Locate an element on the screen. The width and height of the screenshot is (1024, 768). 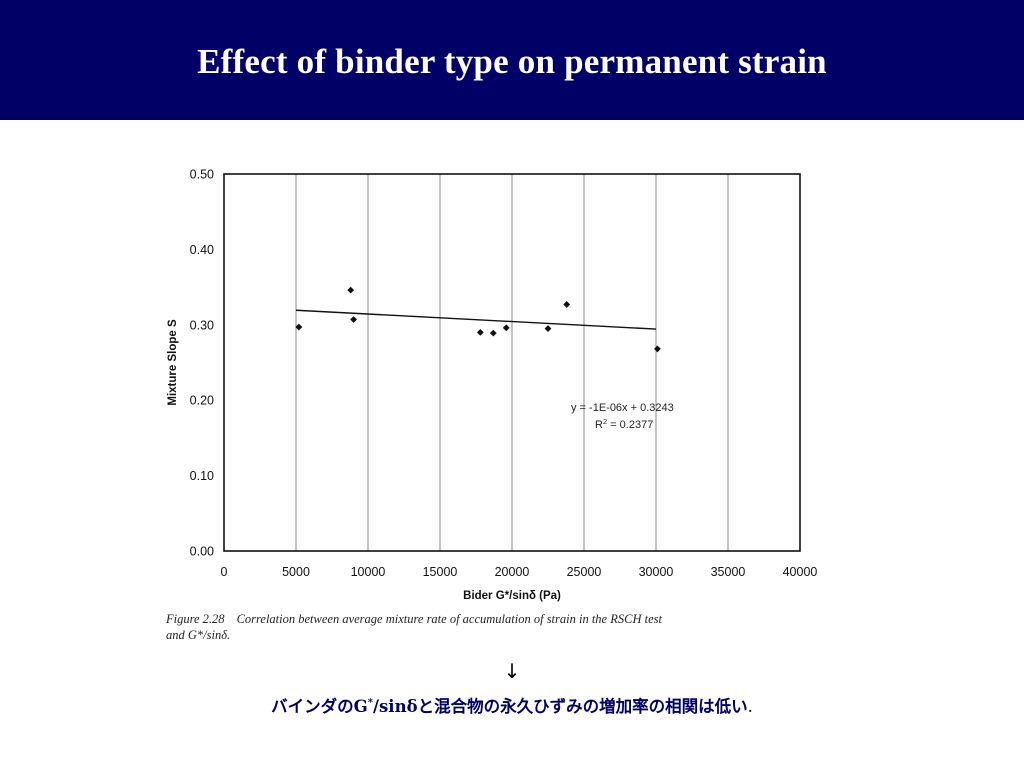
x-tick-label: 5000 is located at coordinates (296, 572).